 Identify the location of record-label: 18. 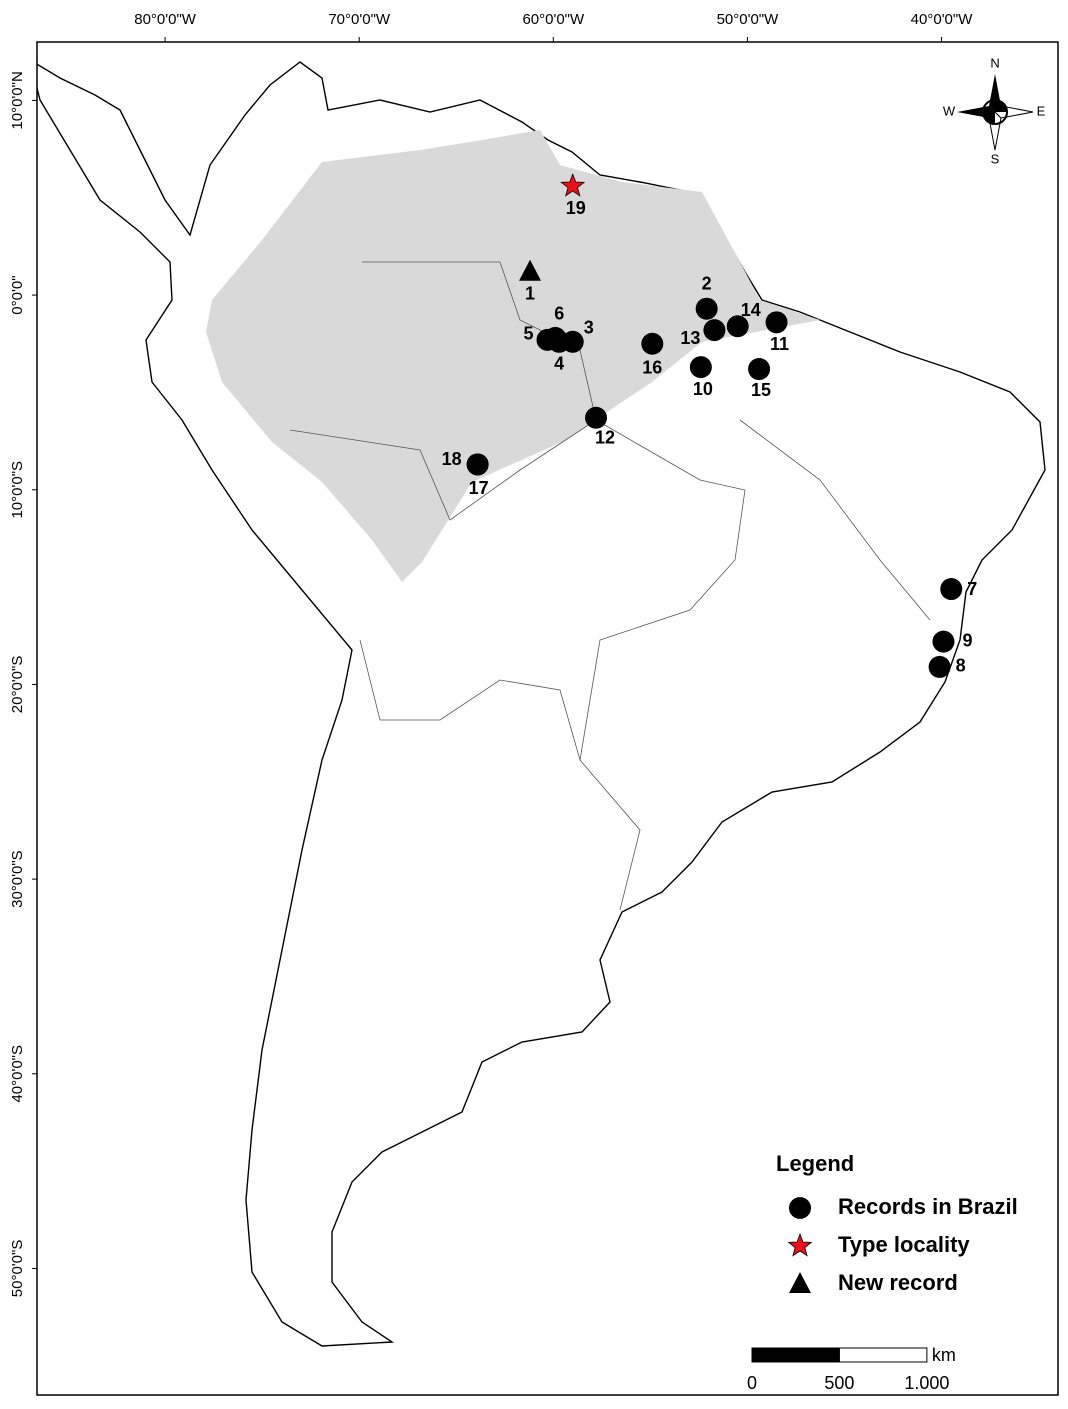
(452, 459).